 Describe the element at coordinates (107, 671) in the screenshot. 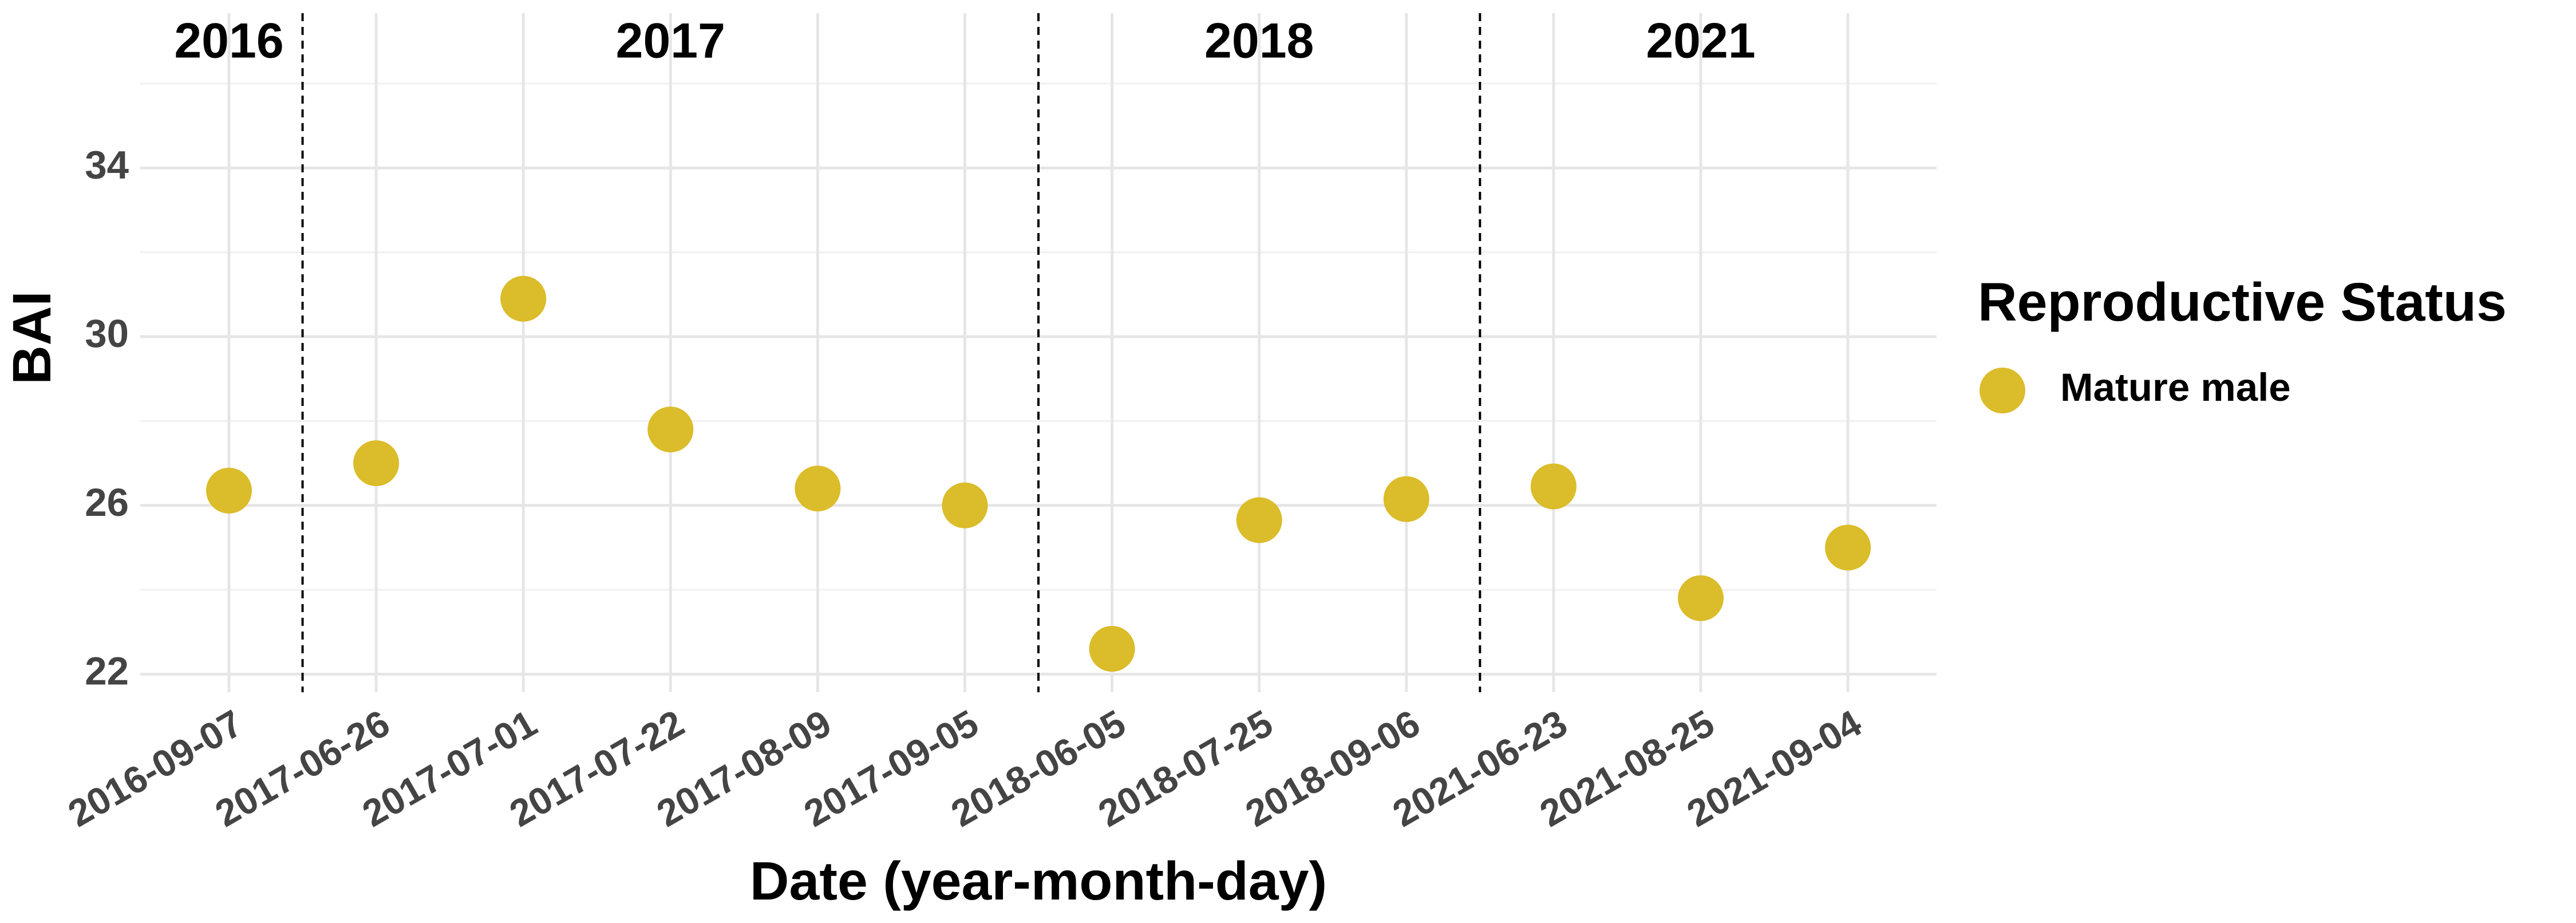

I see `y-tick-label: 22` at that location.